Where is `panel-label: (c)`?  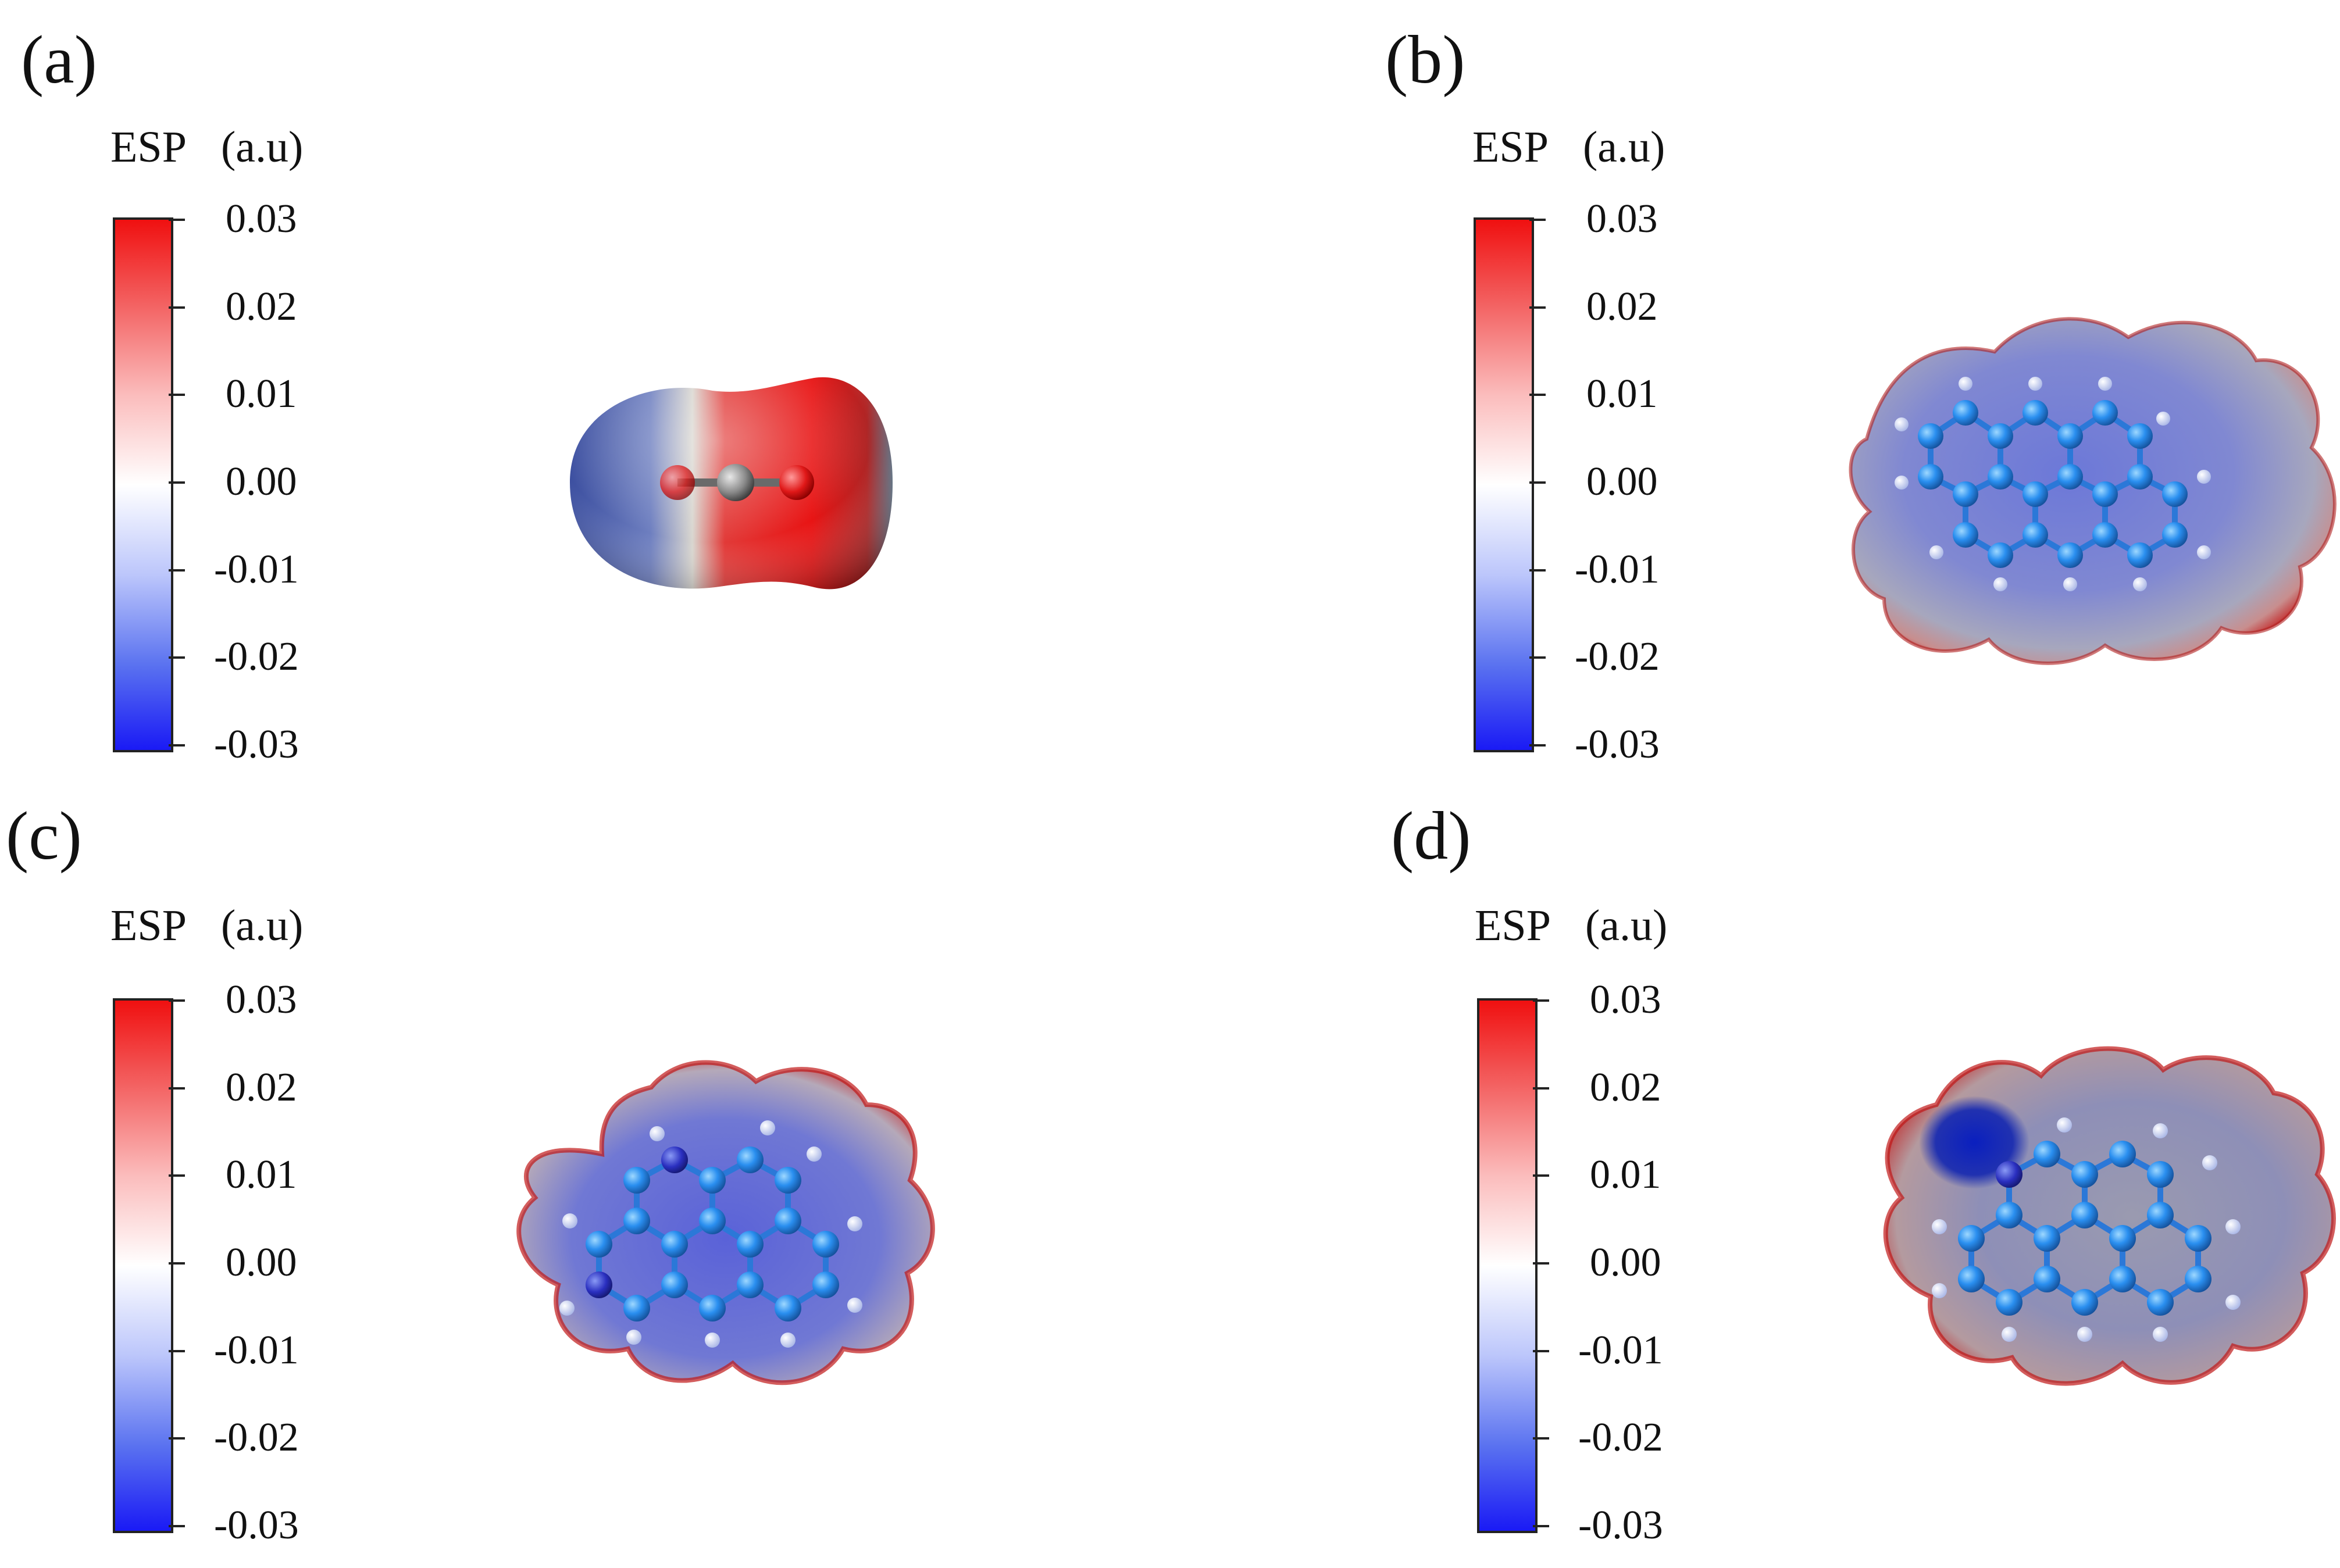 panel-label: (c) is located at coordinates (44, 836).